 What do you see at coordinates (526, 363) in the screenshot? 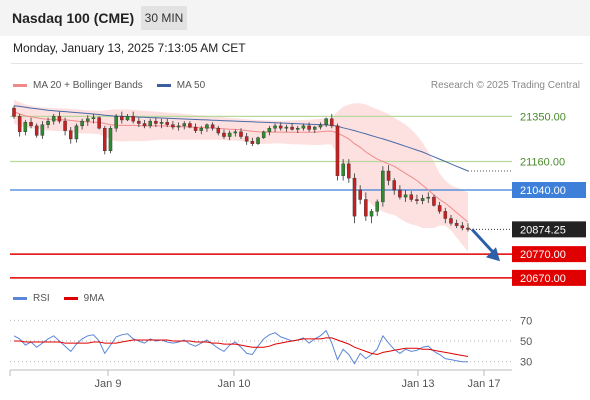
I see `rsi-tick-30: 30` at bounding box center [526, 363].